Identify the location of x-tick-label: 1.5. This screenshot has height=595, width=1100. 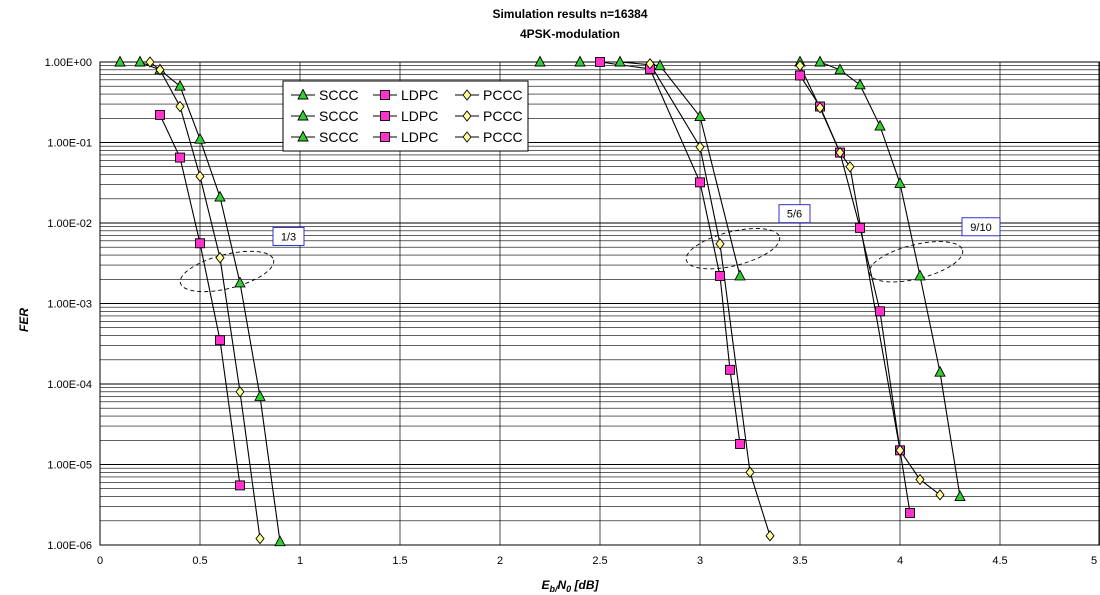
(399, 561).